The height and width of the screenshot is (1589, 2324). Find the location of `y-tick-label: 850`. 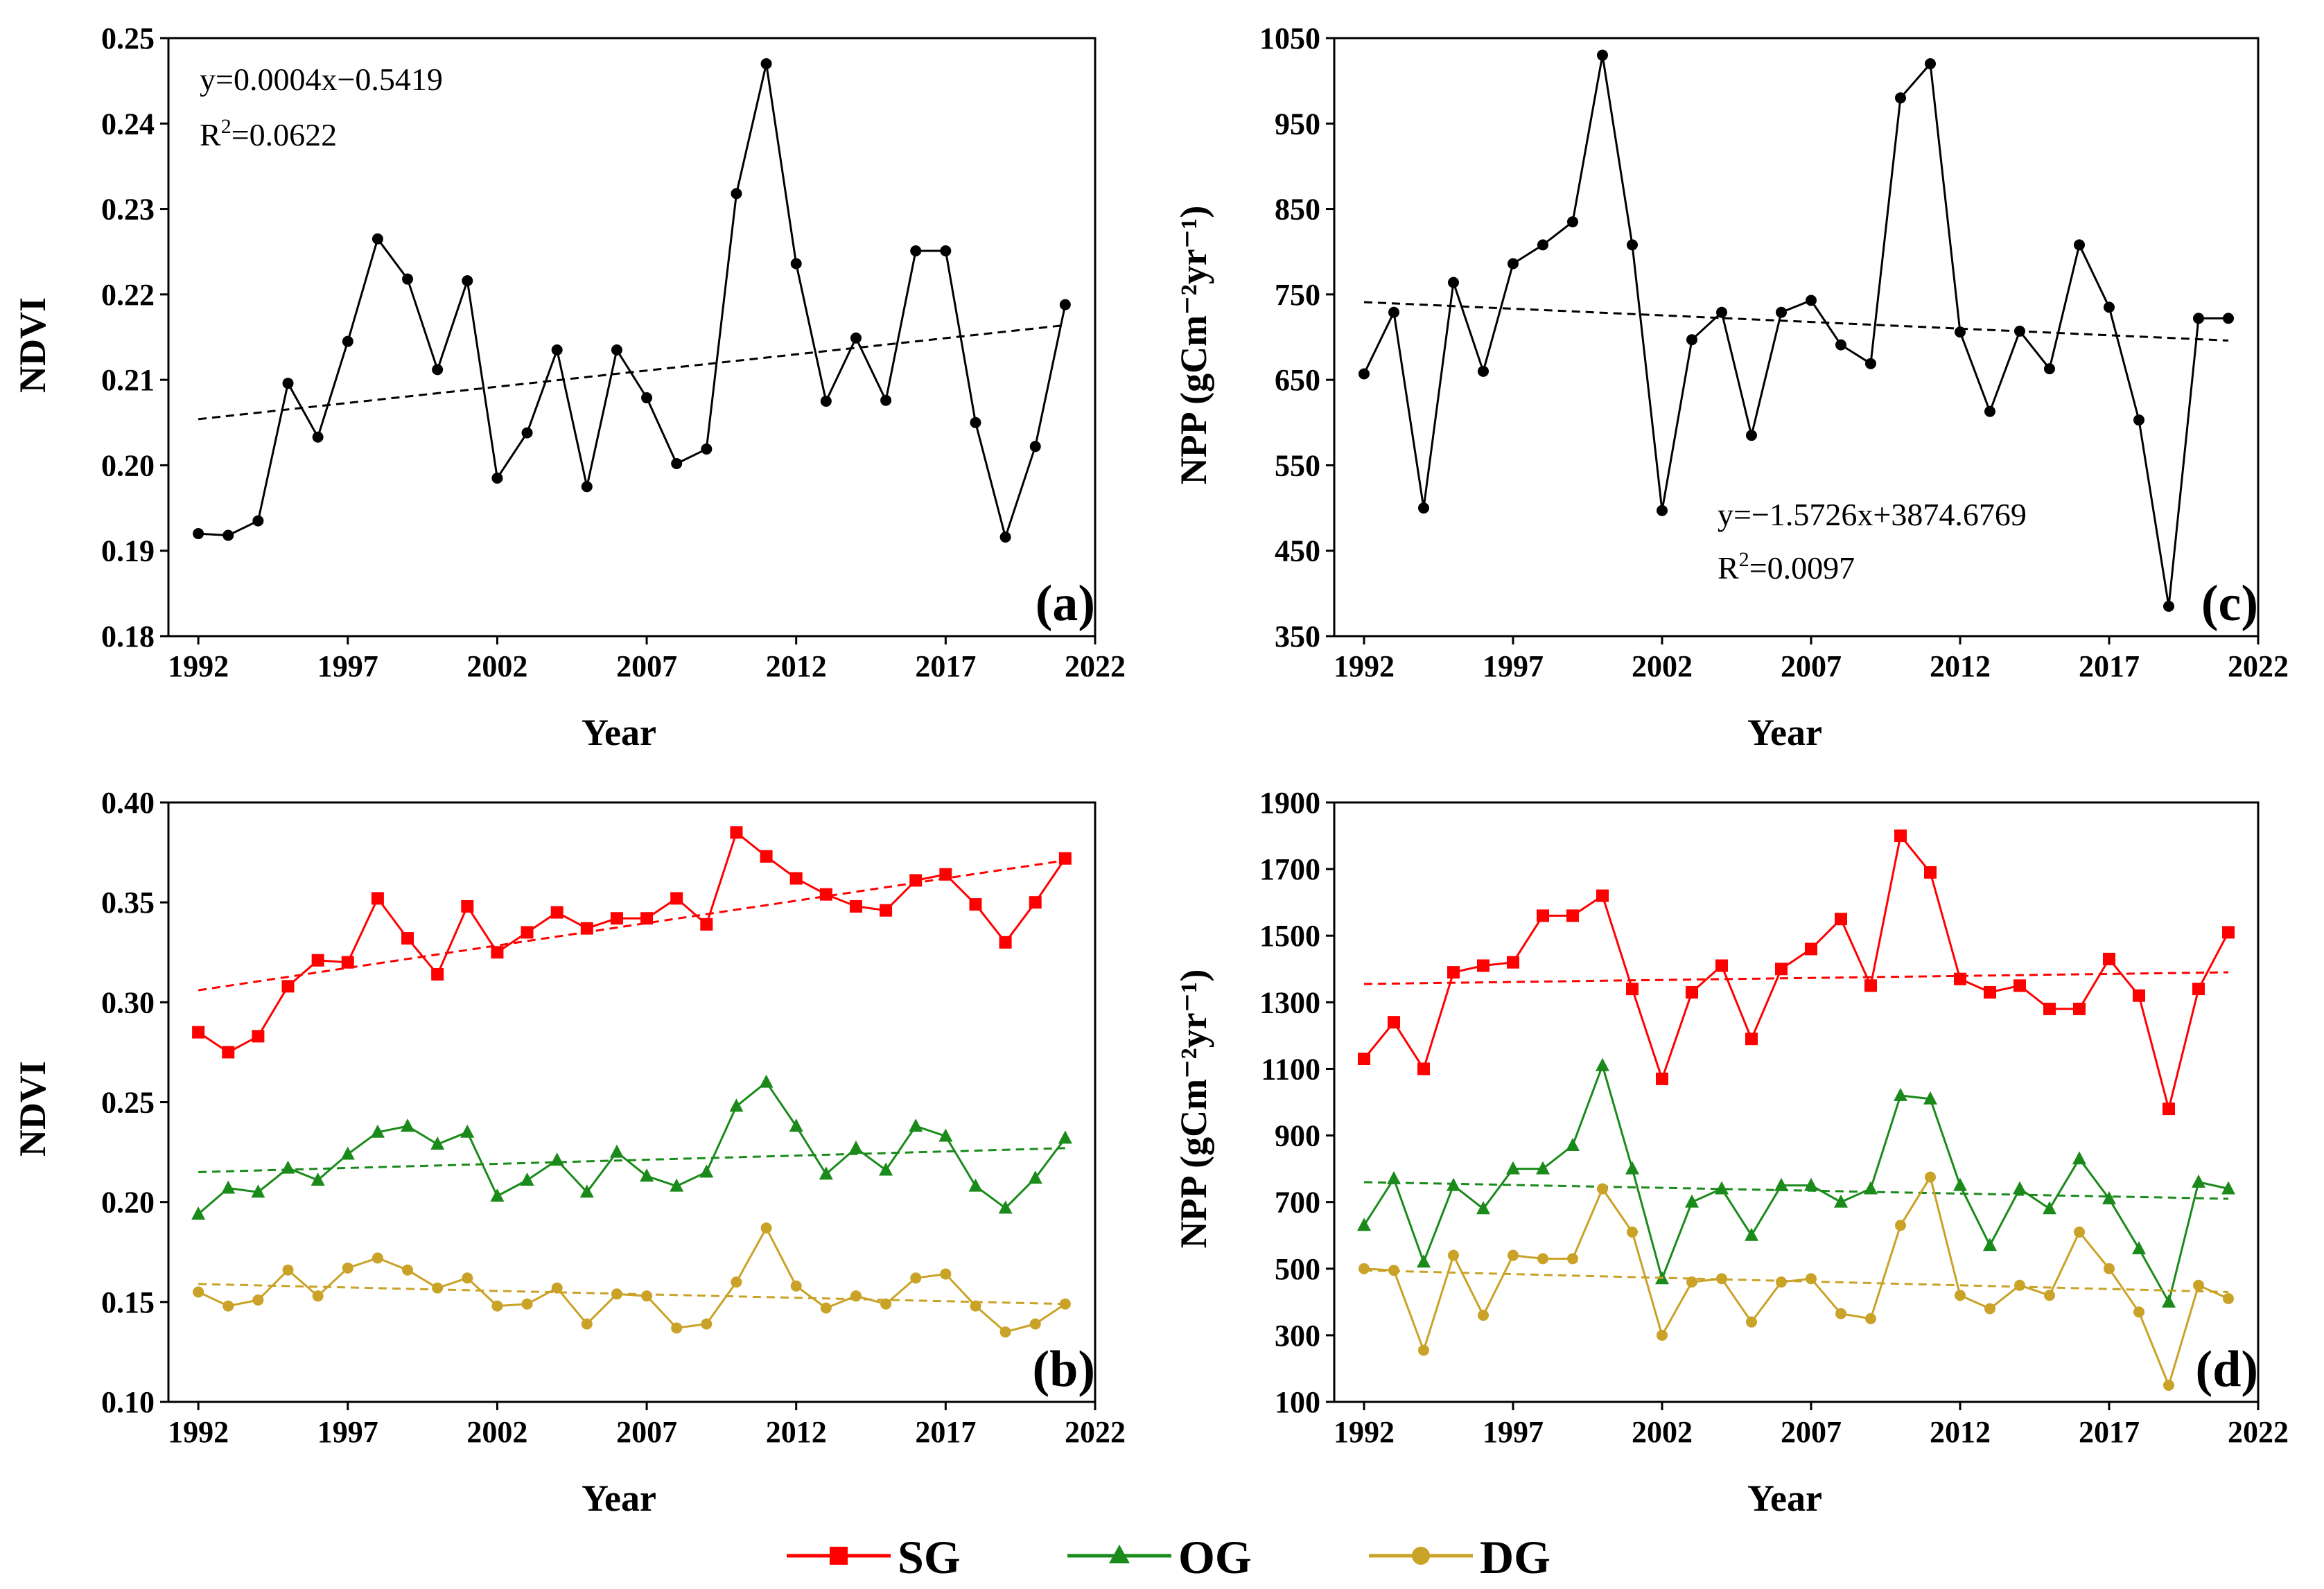

y-tick-label: 850 is located at coordinates (1297, 210).